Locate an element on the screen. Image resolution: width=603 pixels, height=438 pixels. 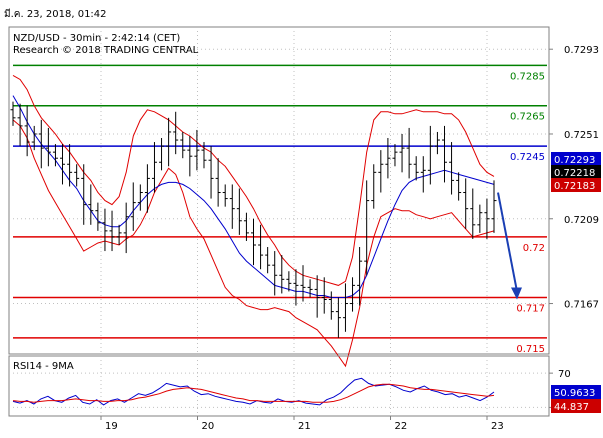
x-axis: 19 20 21 22 23 is located at coordinates (302, 424).